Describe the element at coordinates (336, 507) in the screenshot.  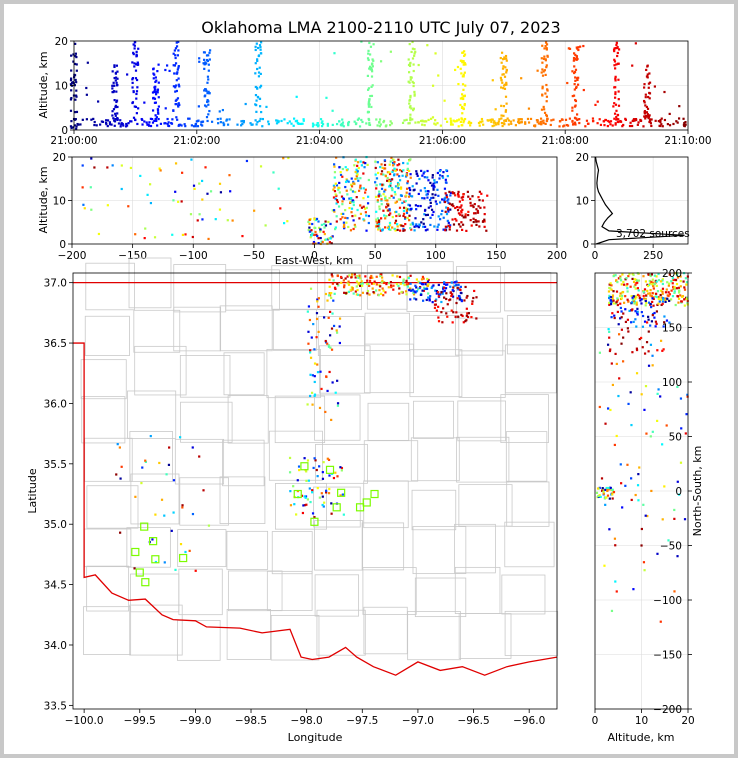
I see `lma-station-marker` at that location.